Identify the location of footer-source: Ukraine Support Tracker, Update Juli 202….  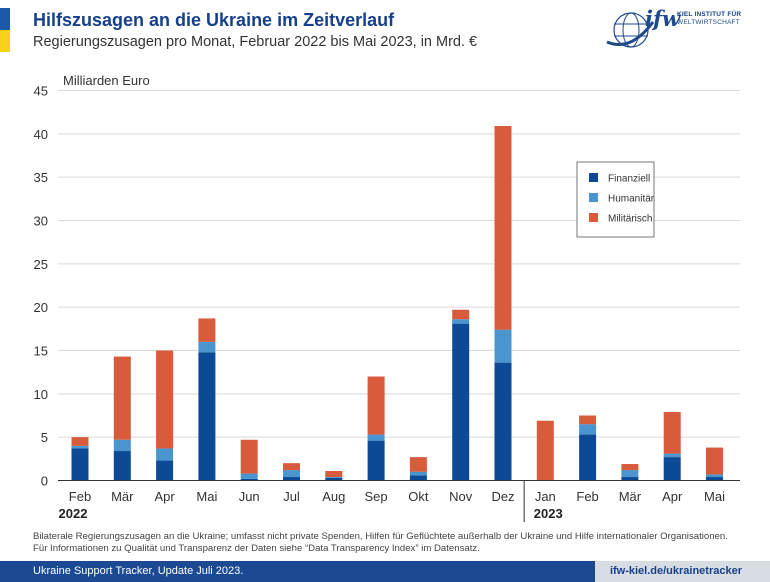
(138, 571).